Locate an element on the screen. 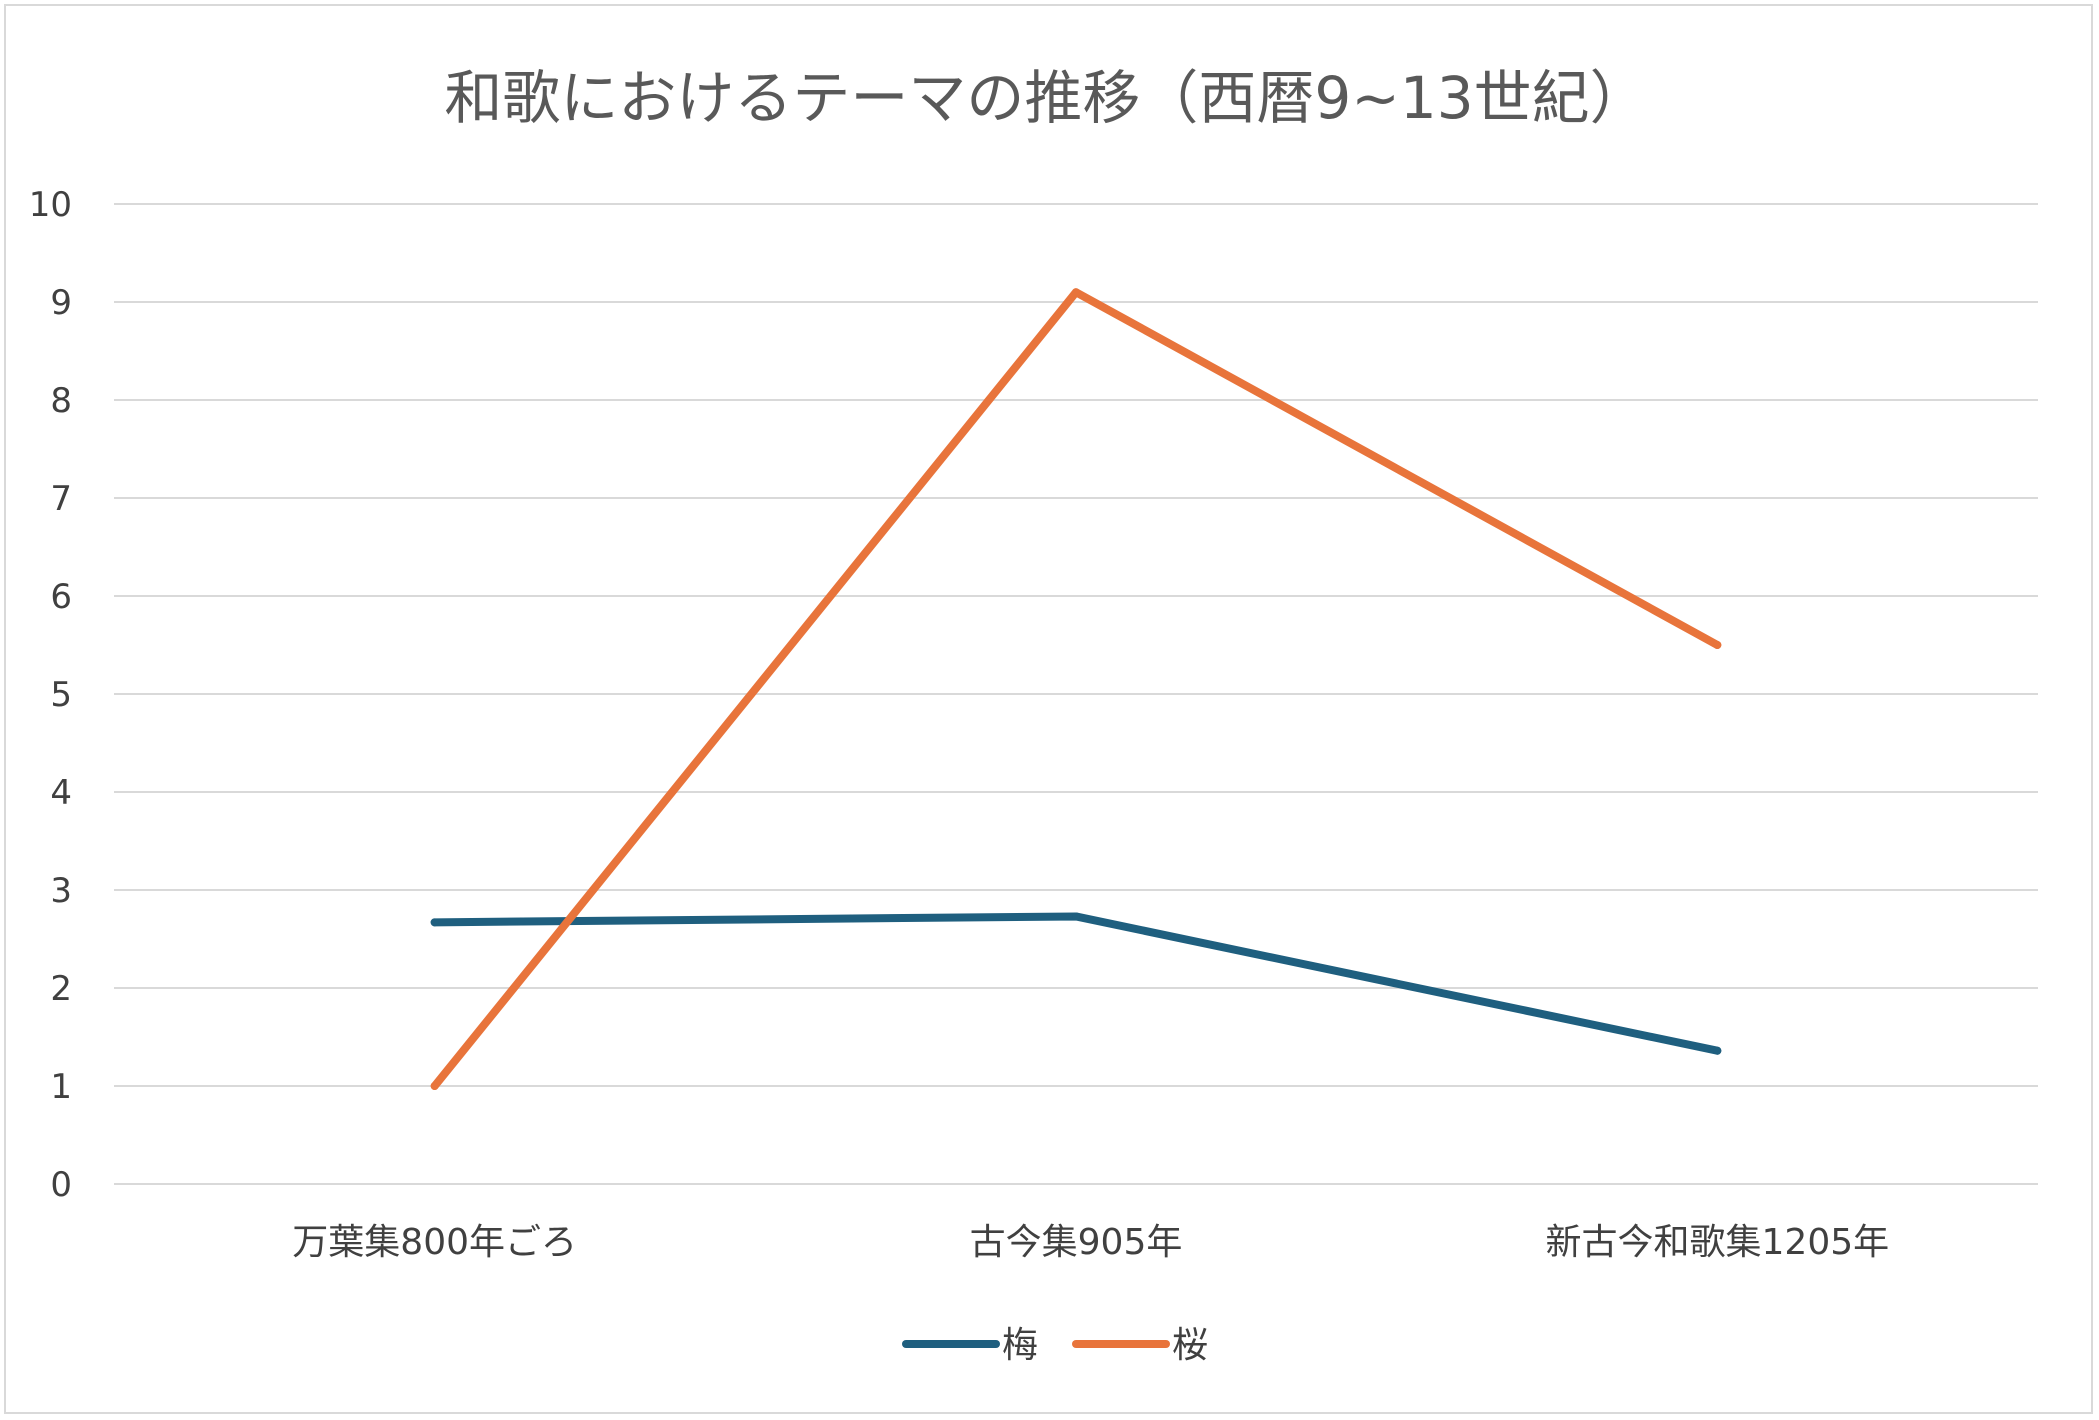 The width and height of the screenshot is (2099, 1420). x-category-label: 新古今和歌集1205年 is located at coordinates (1718, 1242).